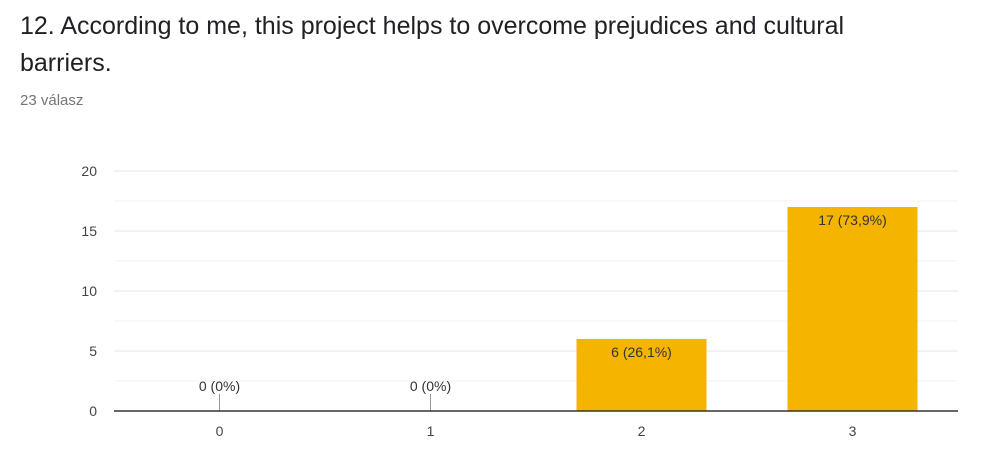 The height and width of the screenshot is (458, 983). Describe the element at coordinates (641, 352) in the screenshot. I see `data-label: 6 (26,1%)` at that location.